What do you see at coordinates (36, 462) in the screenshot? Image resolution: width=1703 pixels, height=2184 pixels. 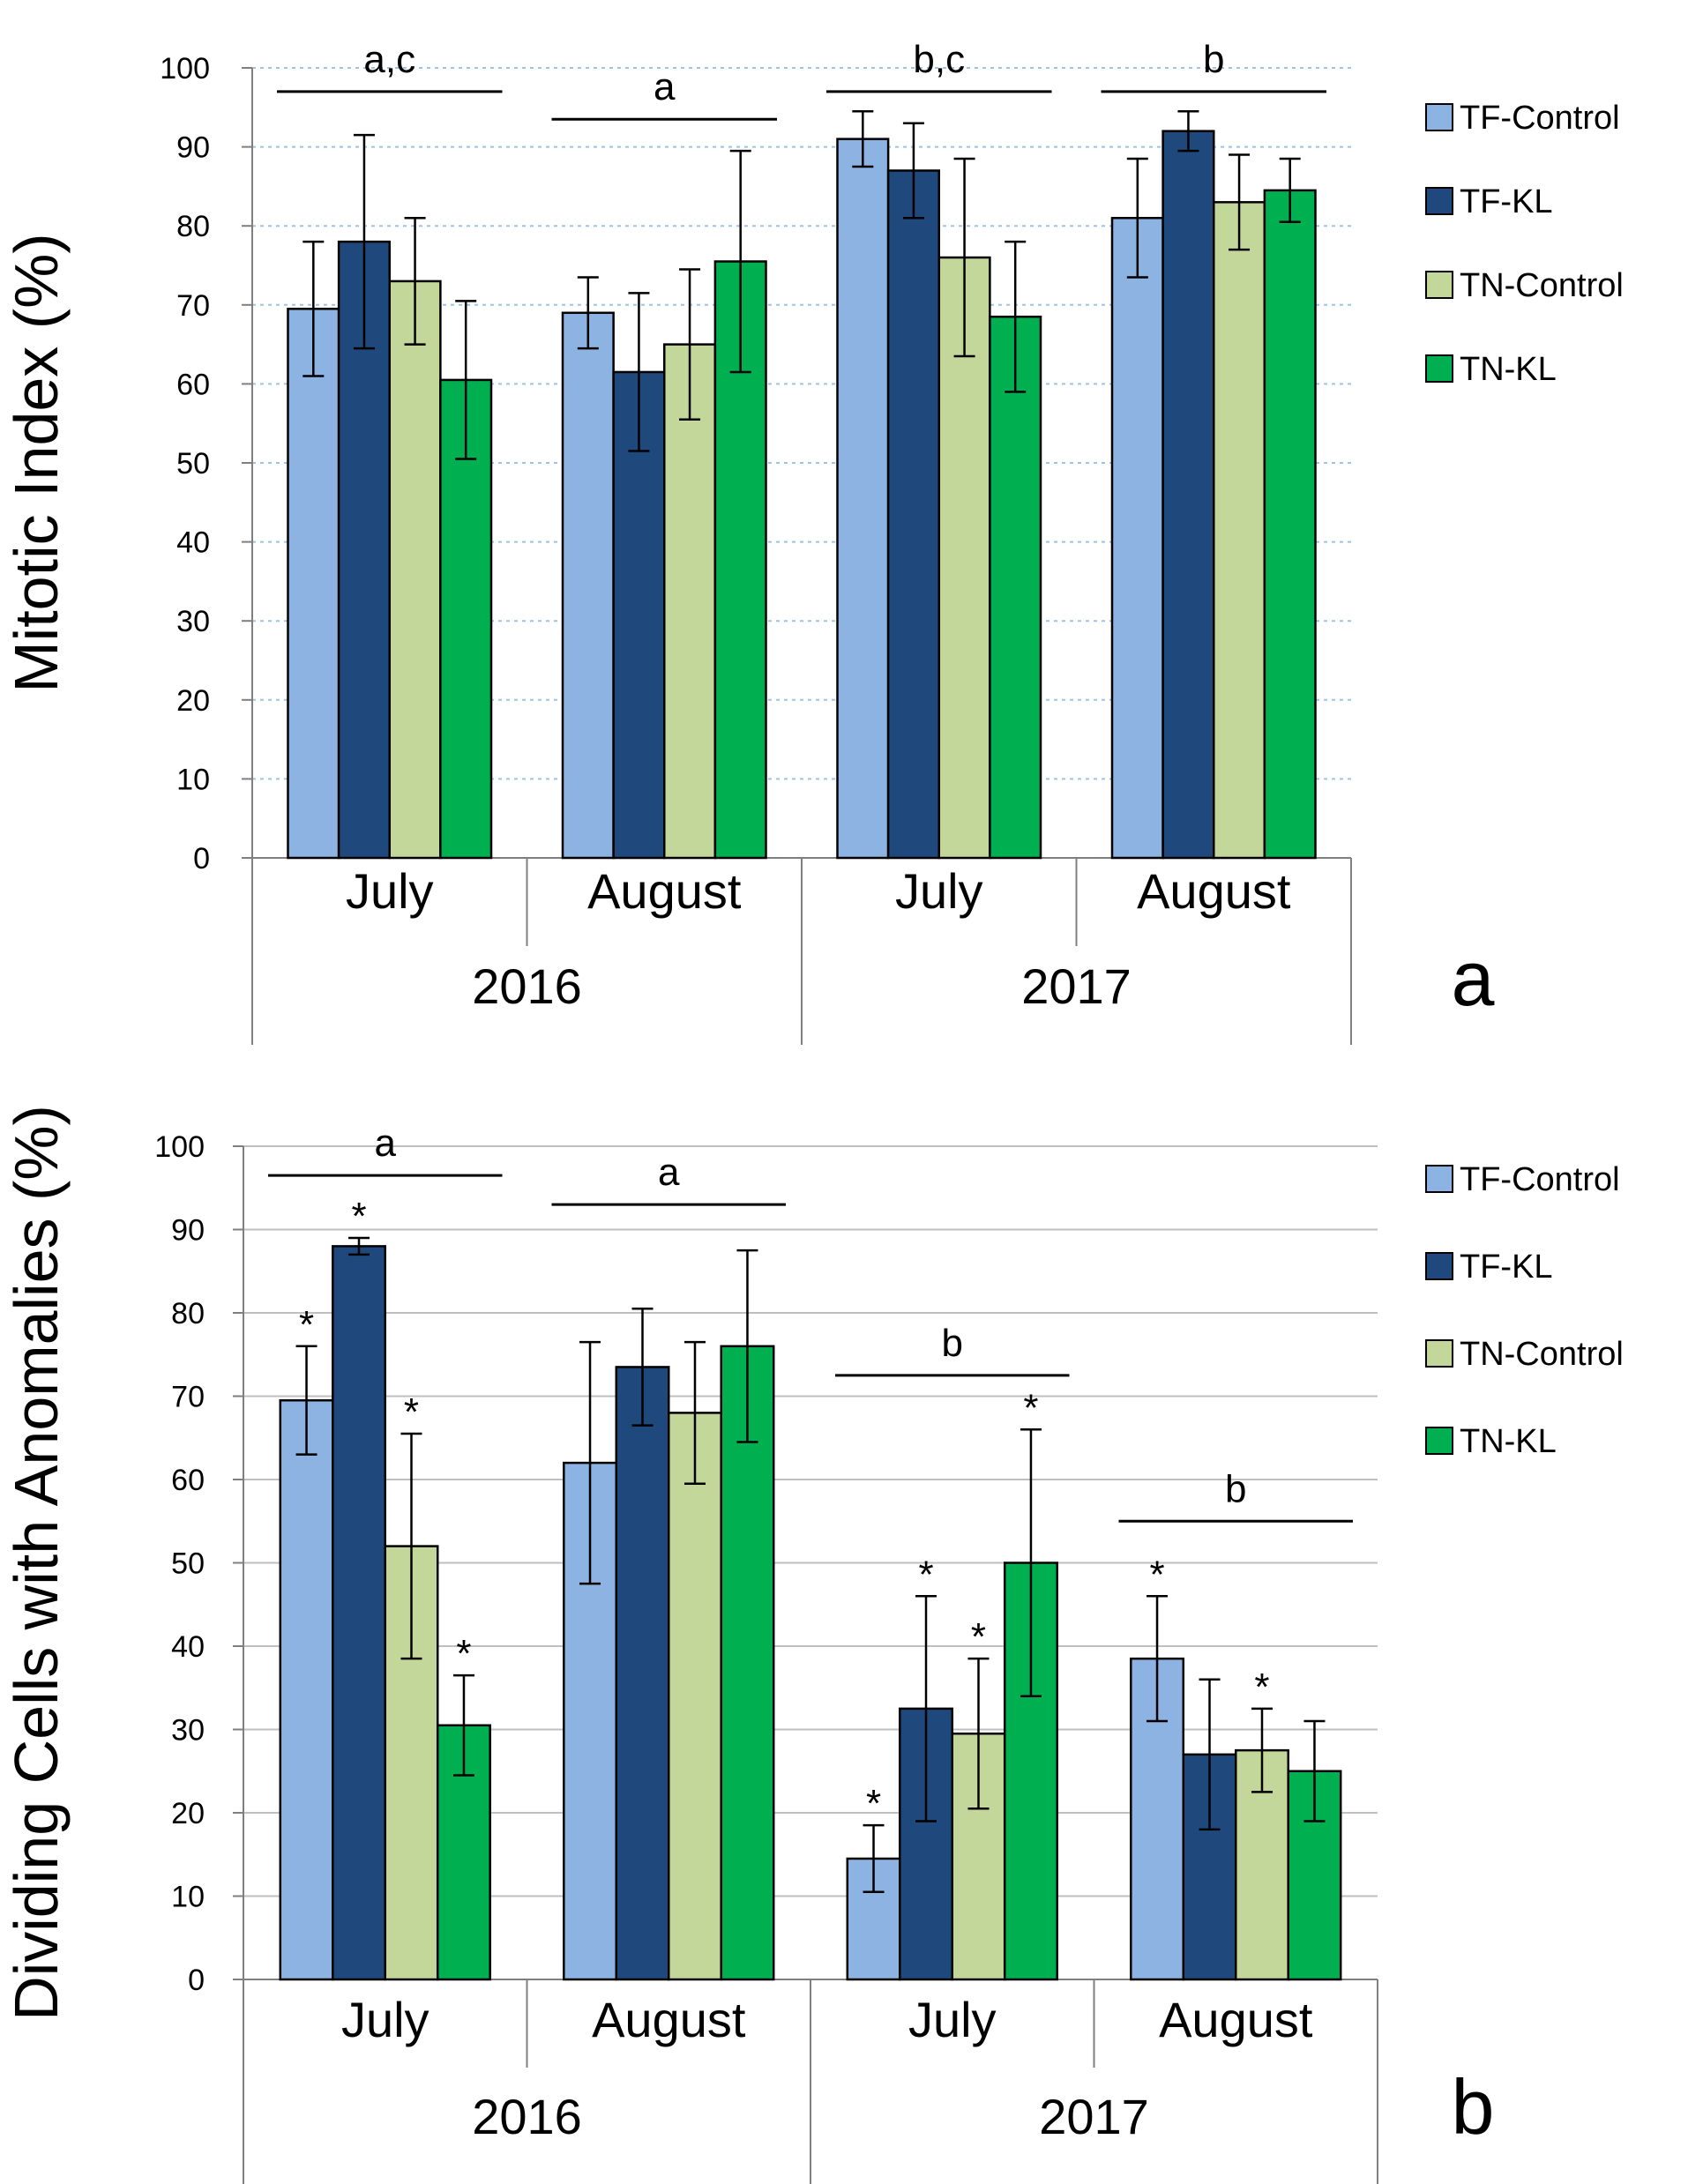 I see `y-axis-title: Mitotic Index (%)` at bounding box center [36, 462].